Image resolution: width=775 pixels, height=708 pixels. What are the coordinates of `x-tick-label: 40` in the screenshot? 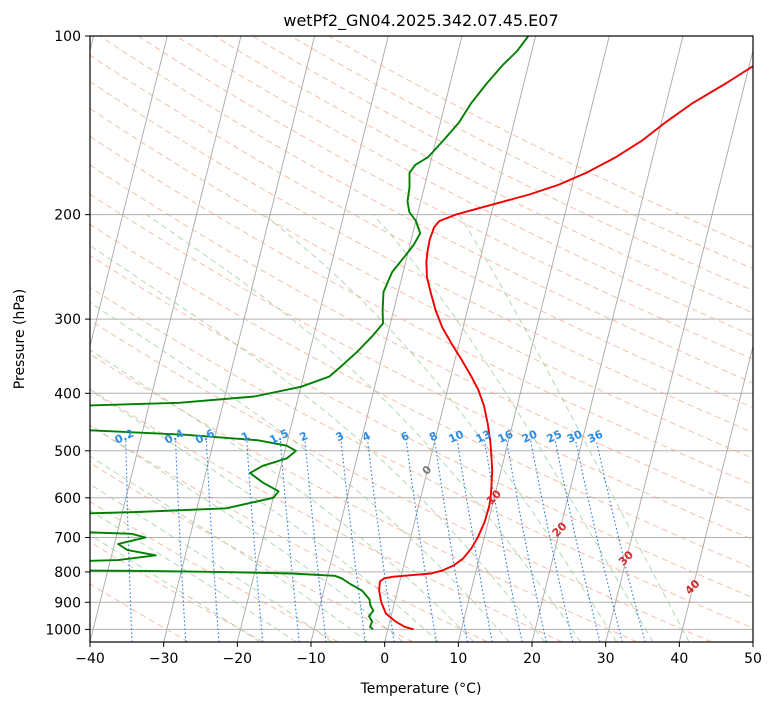 It's located at (679, 659).